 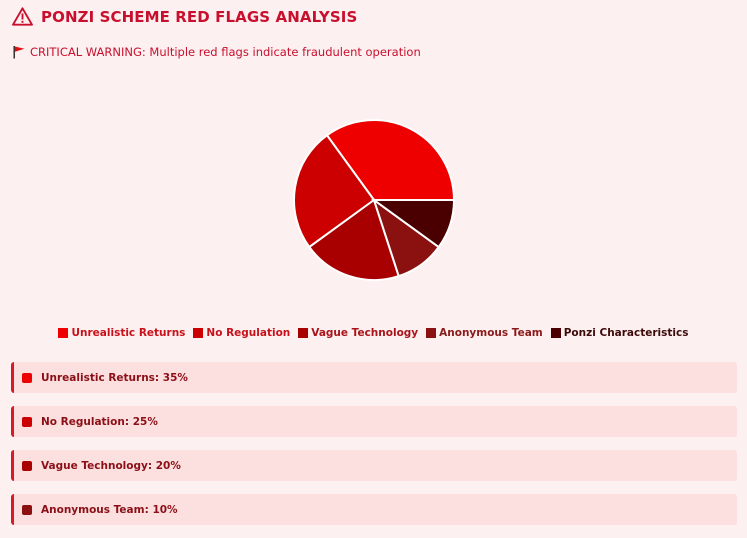 What do you see at coordinates (128, 333) in the screenshot?
I see `legend-label: Unrealistic Returns` at bounding box center [128, 333].